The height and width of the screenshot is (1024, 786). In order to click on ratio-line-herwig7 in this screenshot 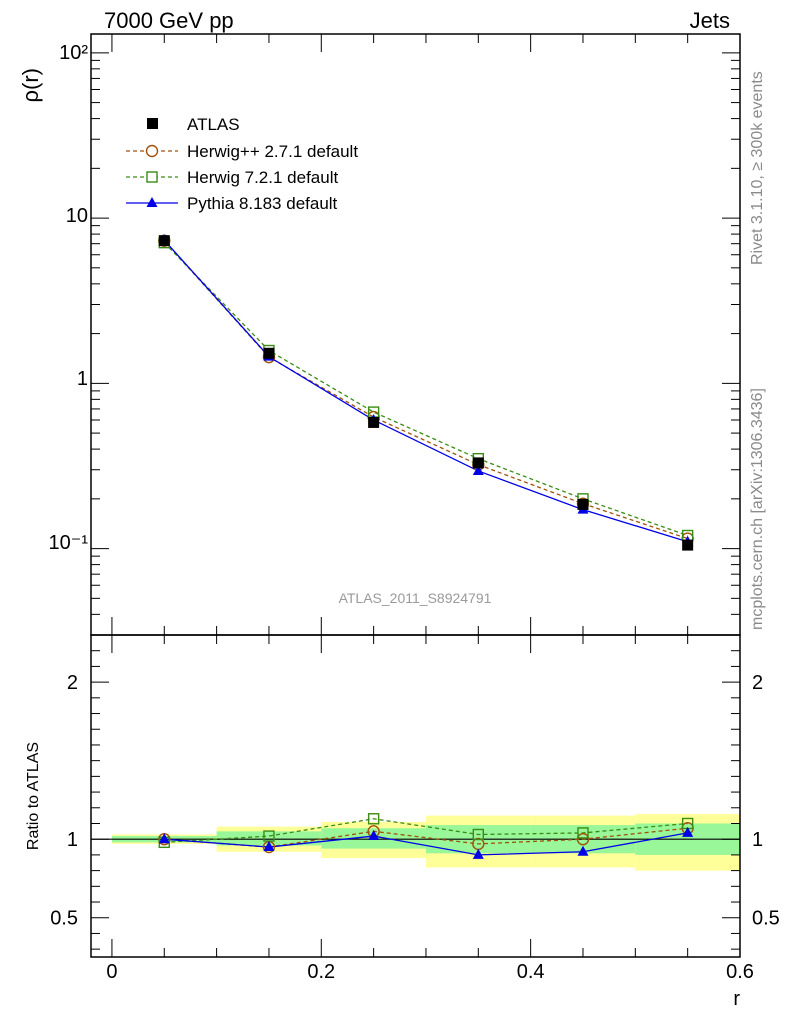, I will do `click(426, 830)`.